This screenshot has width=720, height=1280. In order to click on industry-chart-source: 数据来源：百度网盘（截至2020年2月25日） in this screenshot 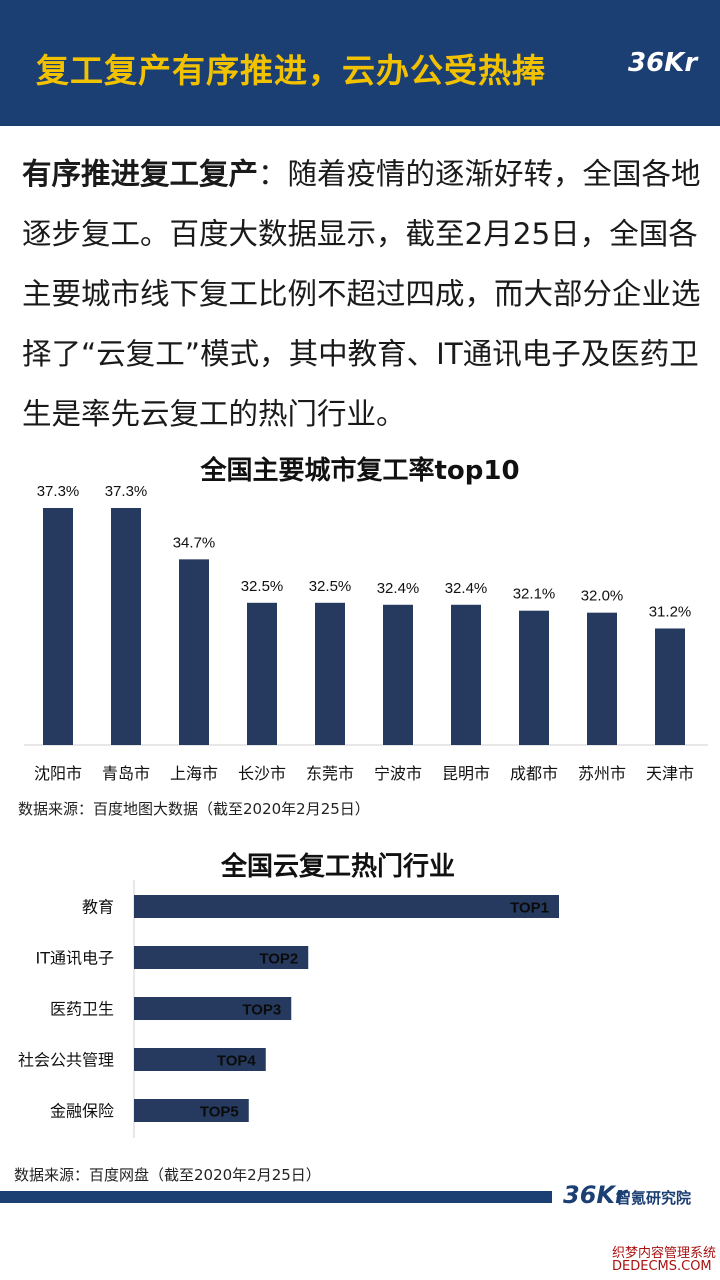, I will do `click(167, 1175)`.